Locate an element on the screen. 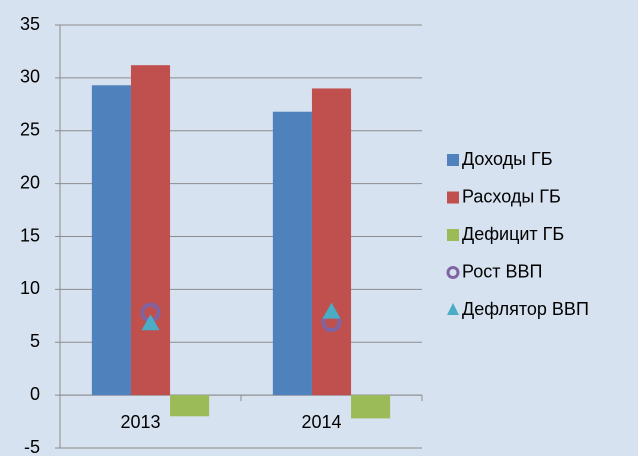 The height and width of the screenshot is (456, 638). y-tick-label: 30 is located at coordinates (30, 77).